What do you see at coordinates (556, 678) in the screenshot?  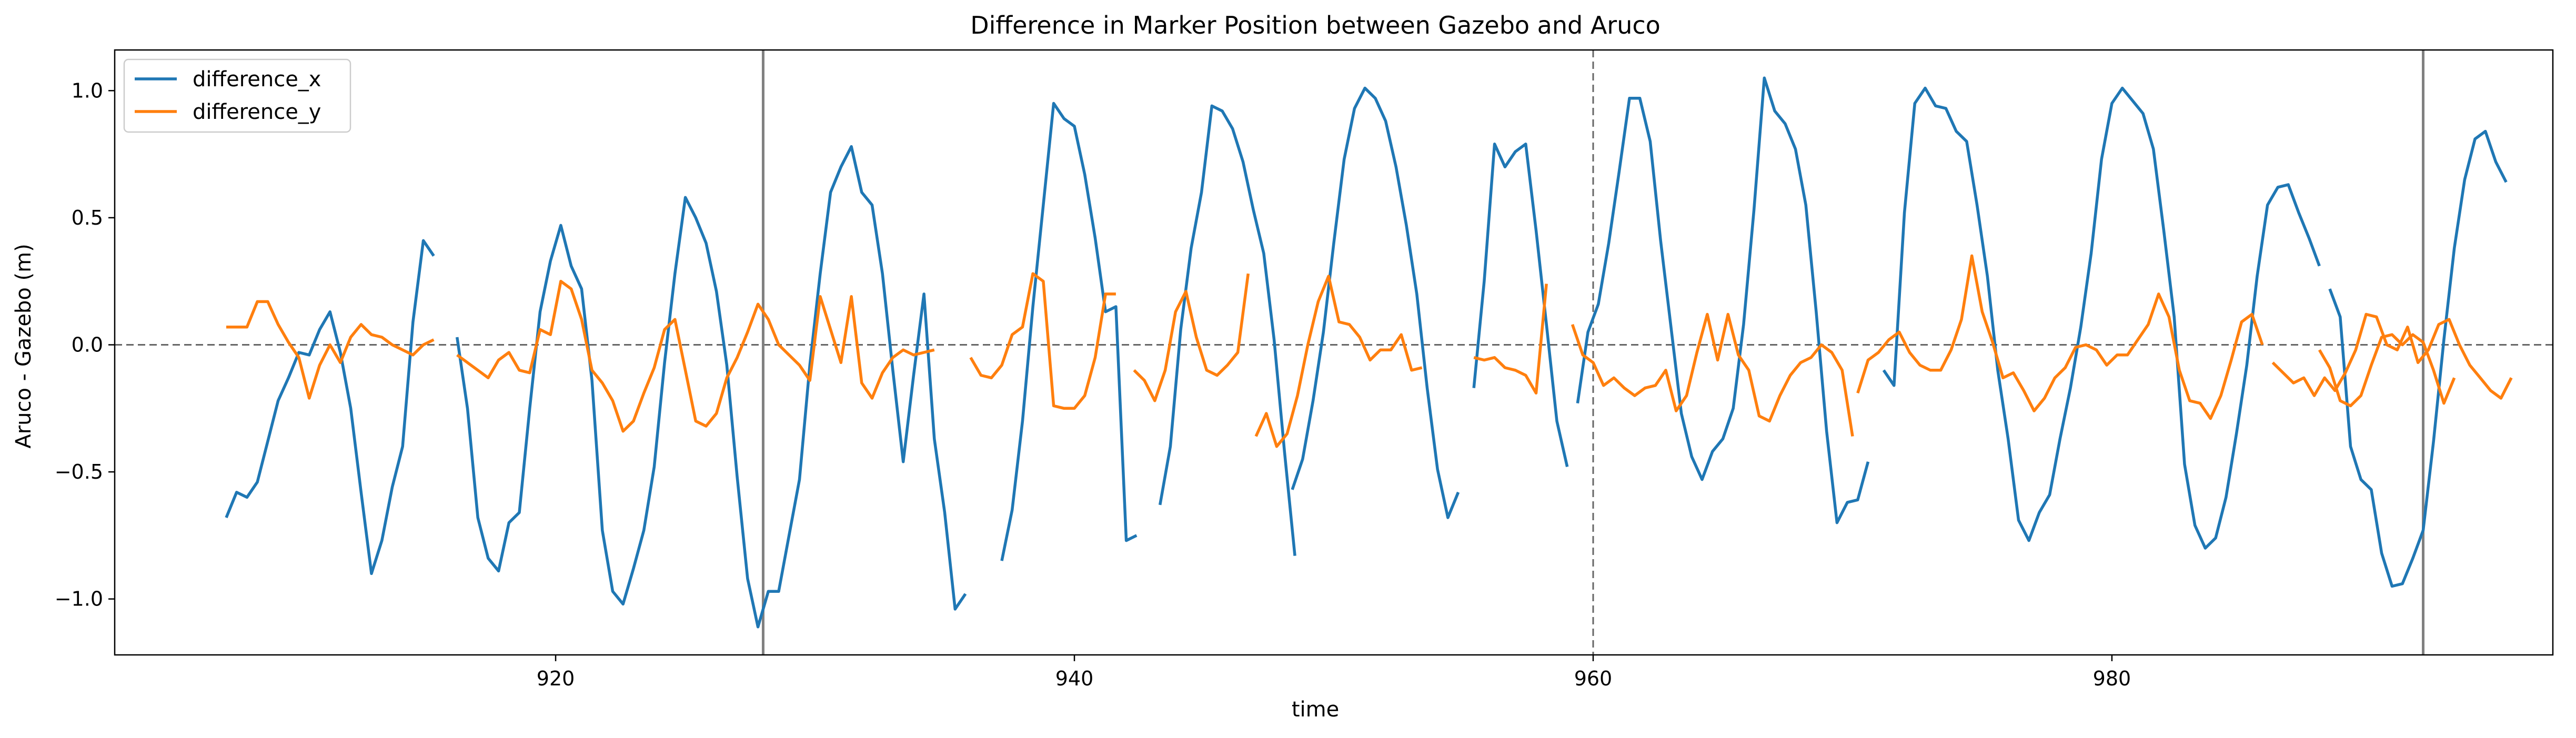 I see `x-tick-label: 920` at bounding box center [556, 678].